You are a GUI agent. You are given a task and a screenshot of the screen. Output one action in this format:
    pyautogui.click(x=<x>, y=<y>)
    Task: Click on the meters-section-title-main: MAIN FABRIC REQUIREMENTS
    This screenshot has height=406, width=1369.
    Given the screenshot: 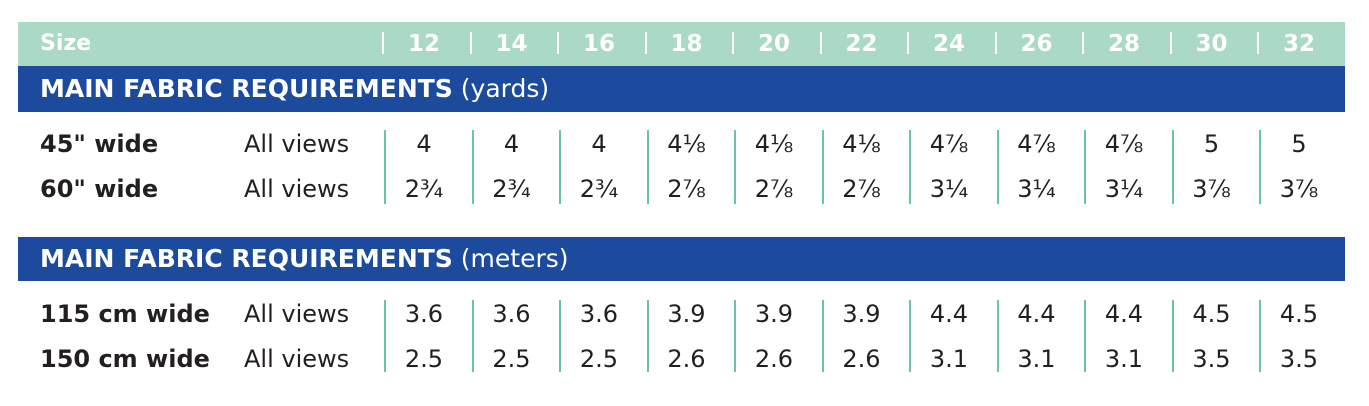 What is the action you would take?
    pyautogui.click(x=246, y=258)
    